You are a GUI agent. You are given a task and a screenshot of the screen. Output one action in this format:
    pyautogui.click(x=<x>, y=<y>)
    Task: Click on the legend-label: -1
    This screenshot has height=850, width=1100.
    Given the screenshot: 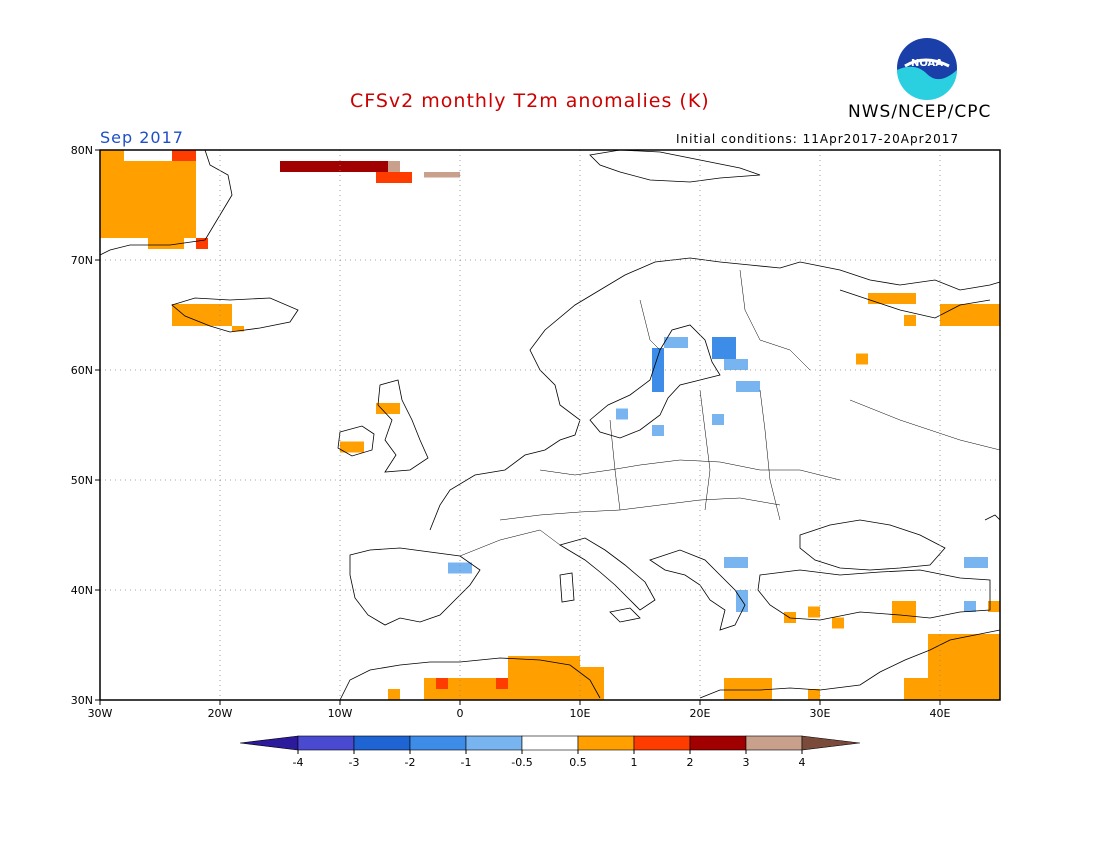 What is the action you would take?
    pyautogui.click(x=466, y=762)
    